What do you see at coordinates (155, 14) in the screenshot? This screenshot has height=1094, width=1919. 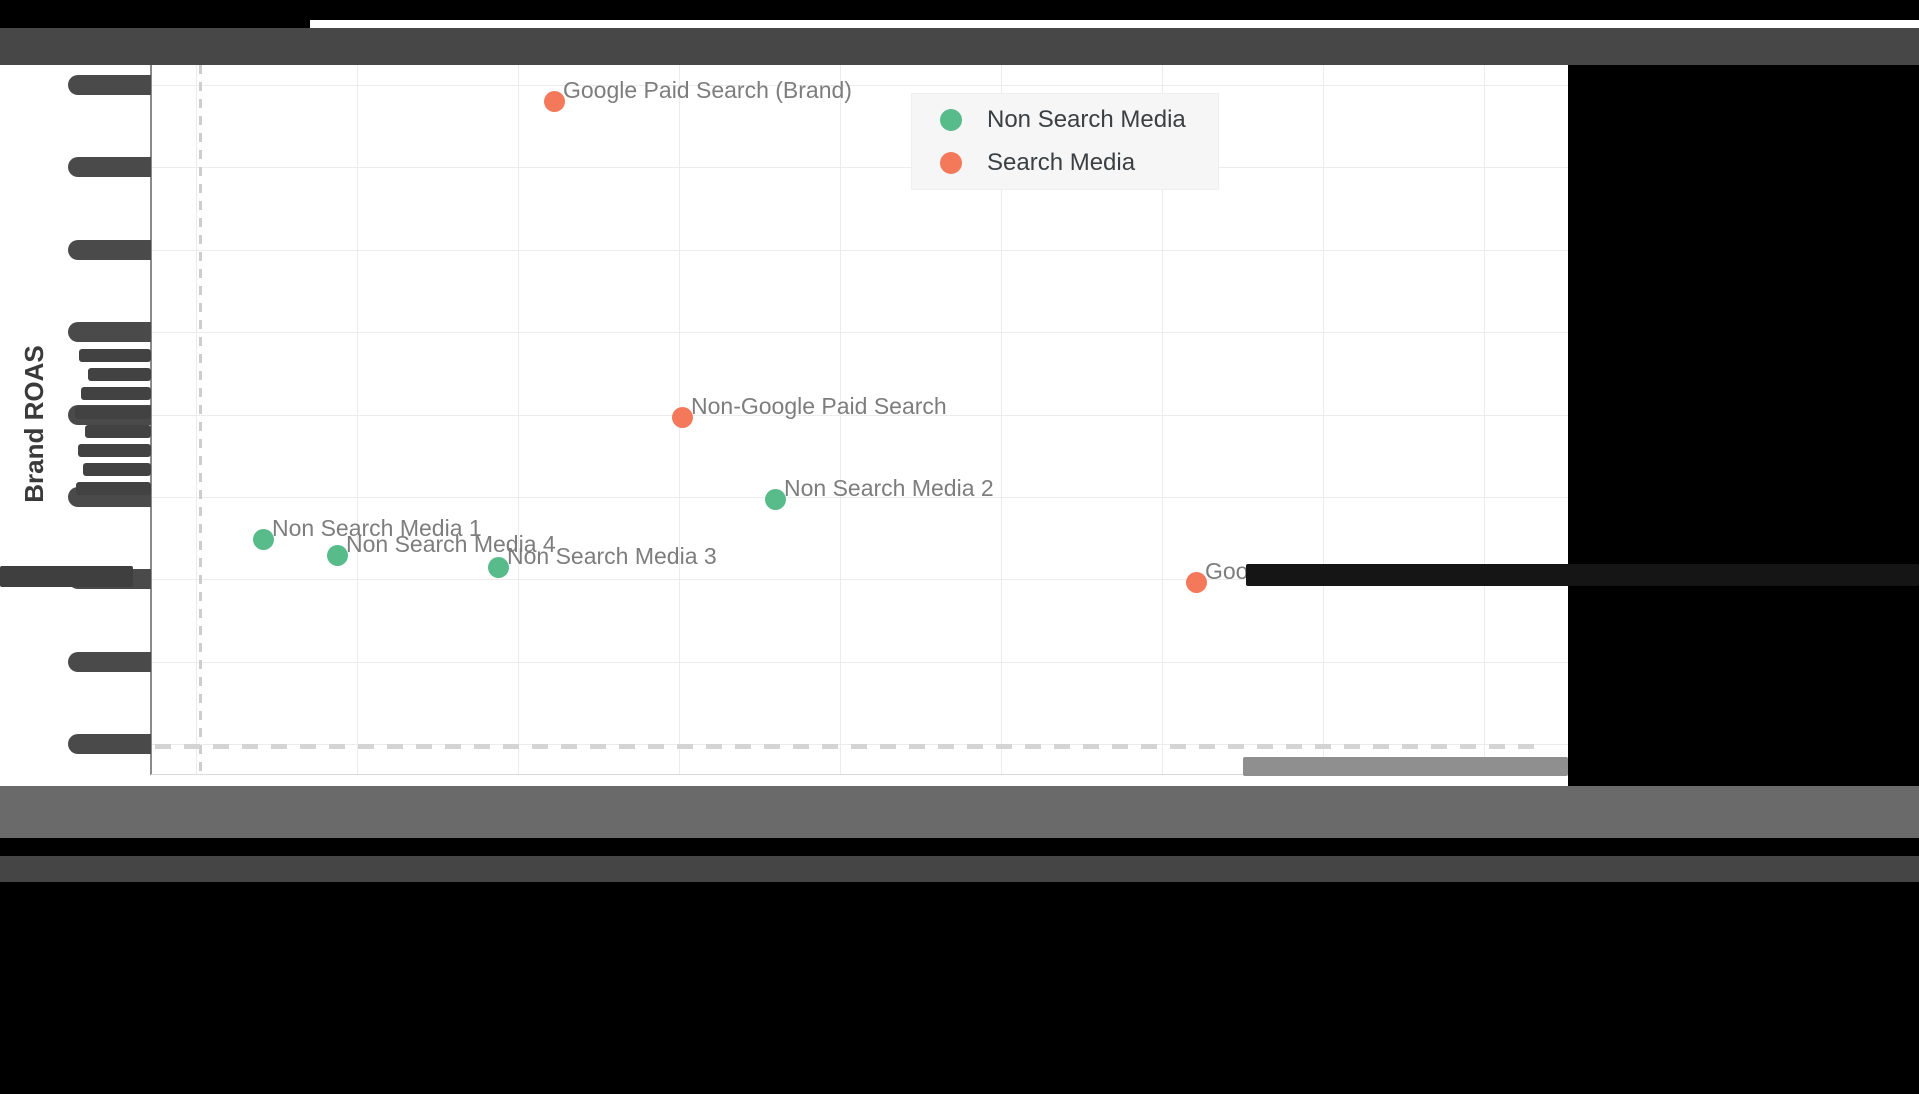 I see `top-left-redaction` at bounding box center [155, 14].